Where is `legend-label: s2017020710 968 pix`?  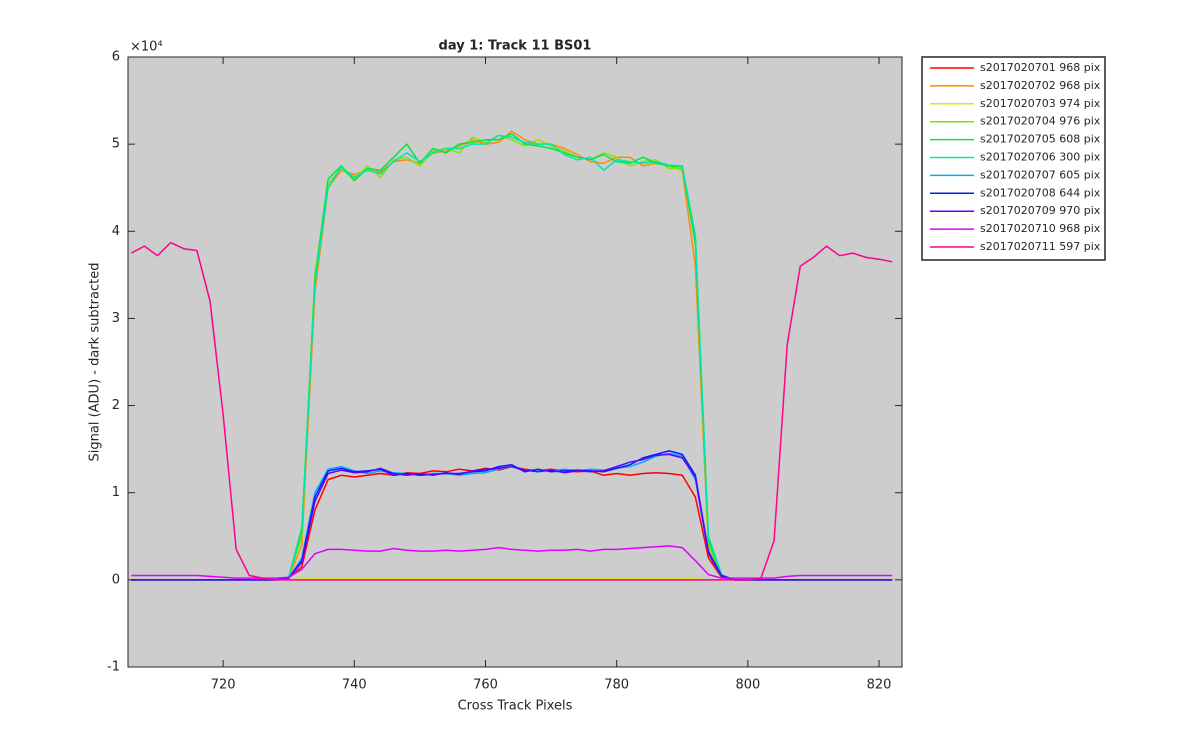 legend-label: s2017020710 968 pix is located at coordinates (1040, 228).